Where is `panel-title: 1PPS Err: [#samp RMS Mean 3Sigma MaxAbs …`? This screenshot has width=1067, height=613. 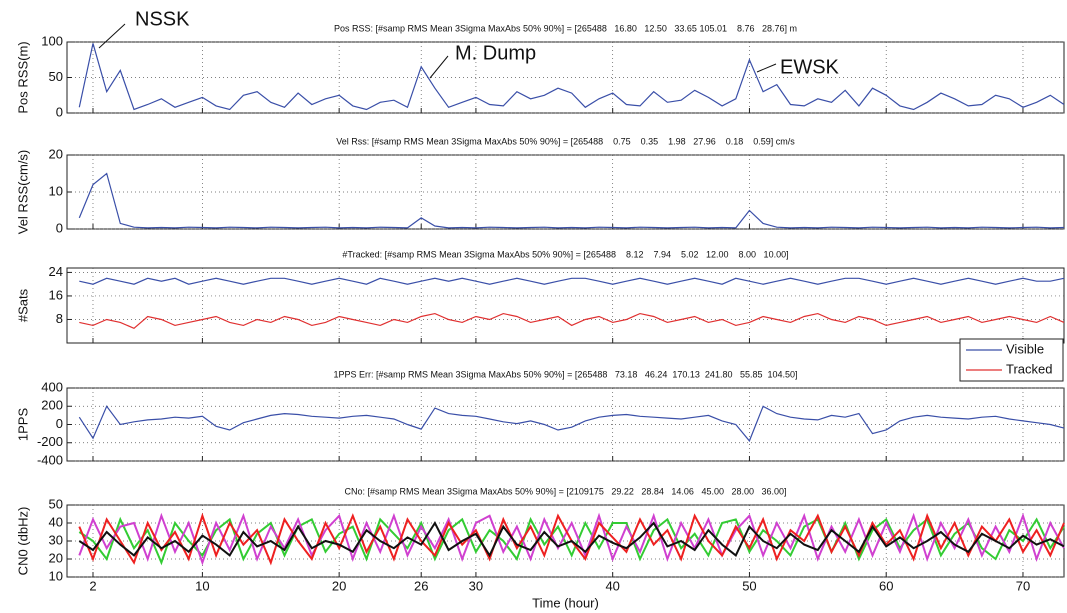
panel-title: 1PPS Err: [#samp RMS Mean 3Sigma MaxAbs … is located at coordinates (565, 374).